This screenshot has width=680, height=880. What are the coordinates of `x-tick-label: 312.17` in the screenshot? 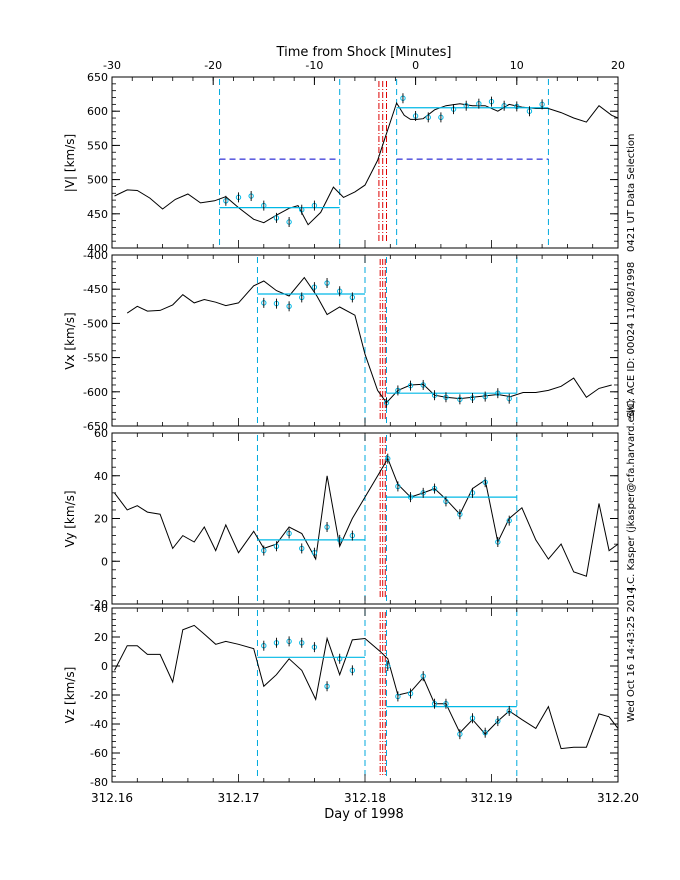 It's located at (239, 798).